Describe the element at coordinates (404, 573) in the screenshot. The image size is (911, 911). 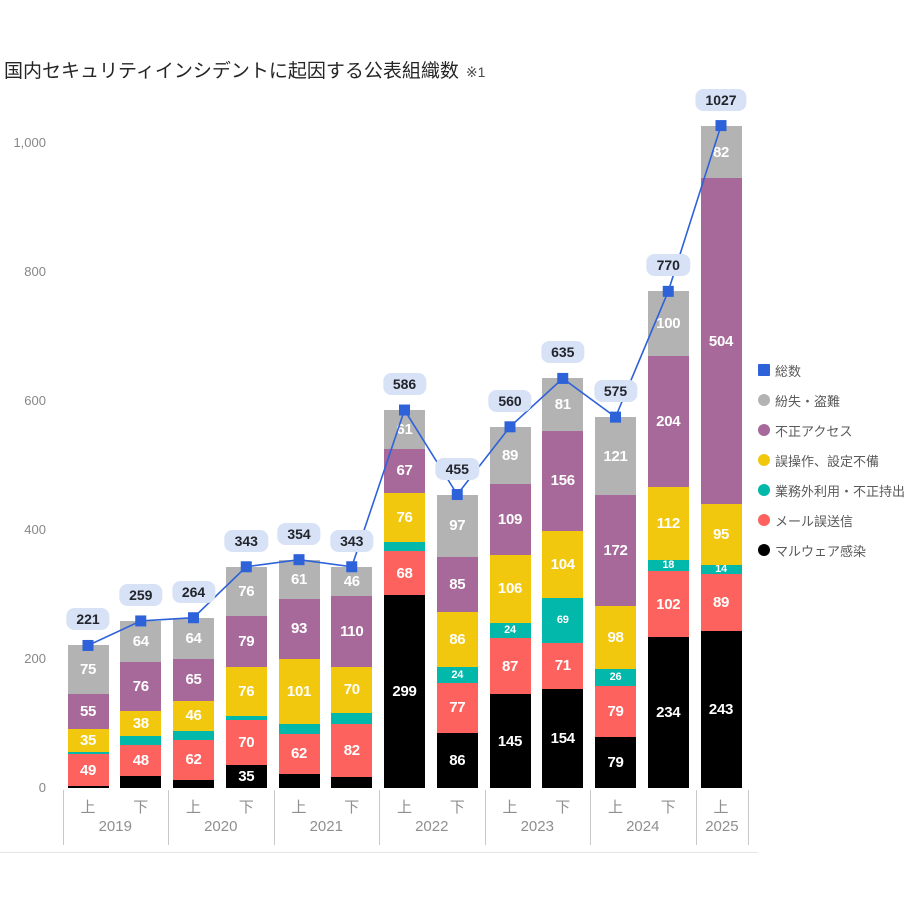
I see `bar-segment: 68` at that location.